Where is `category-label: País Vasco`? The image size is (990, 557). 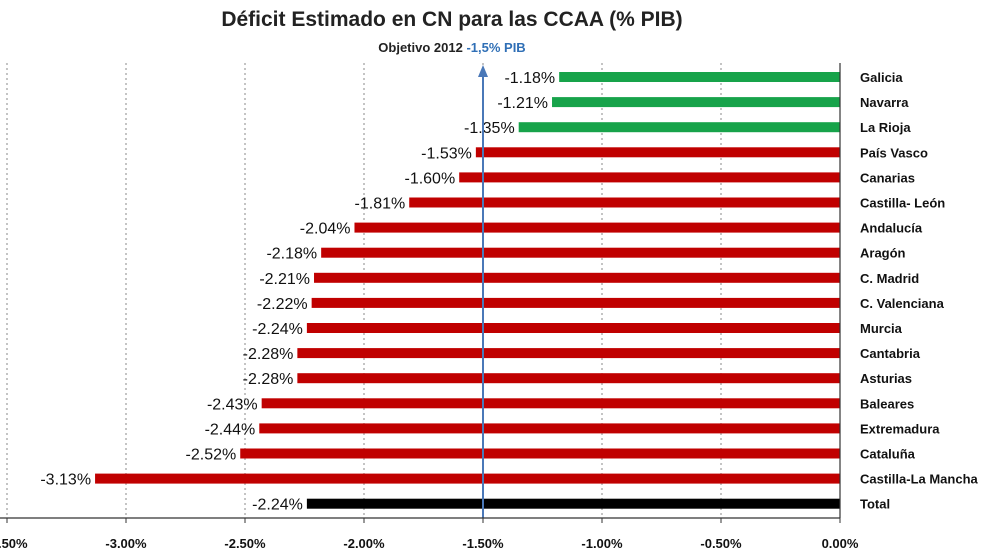
category-label: País Vasco is located at coordinates (894, 152).